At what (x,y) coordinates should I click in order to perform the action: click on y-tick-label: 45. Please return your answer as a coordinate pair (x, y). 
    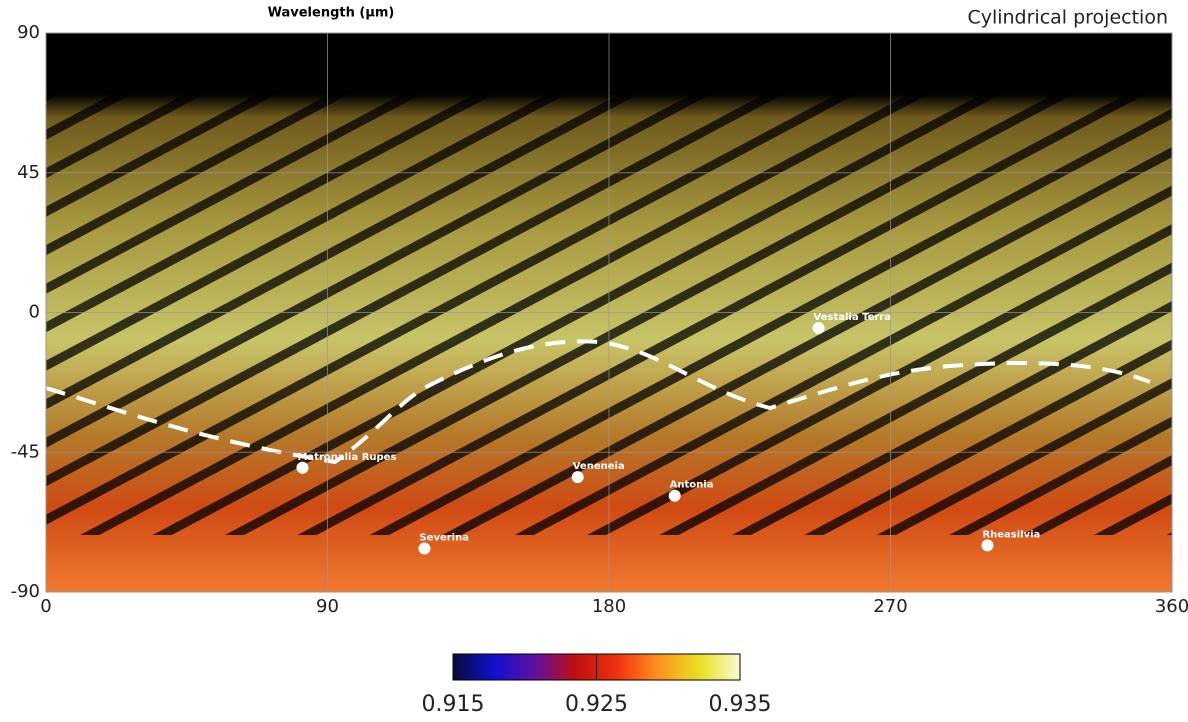
    Looking at the image, I should click on (28, 172).